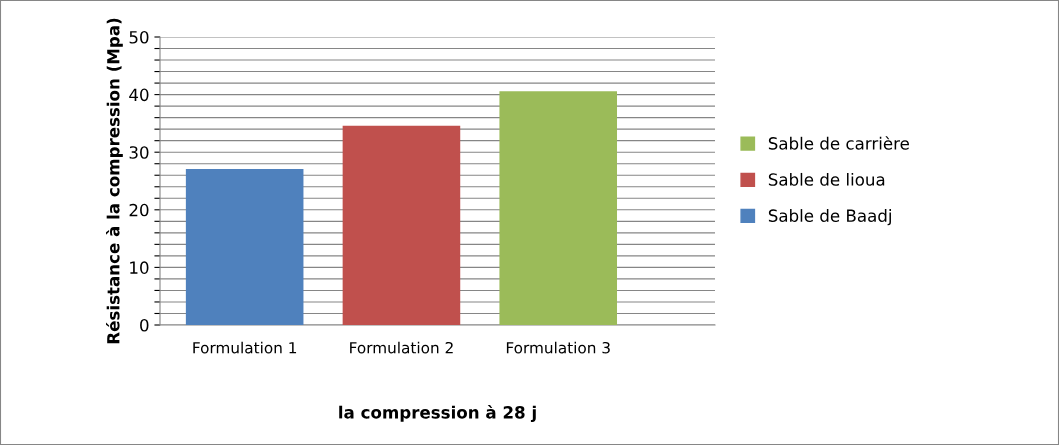 This screenshot has width=1059, height=445. Describe the element at coordinates (139, 95) in the screenshot. I see `y-tick-label: 40` at that location.